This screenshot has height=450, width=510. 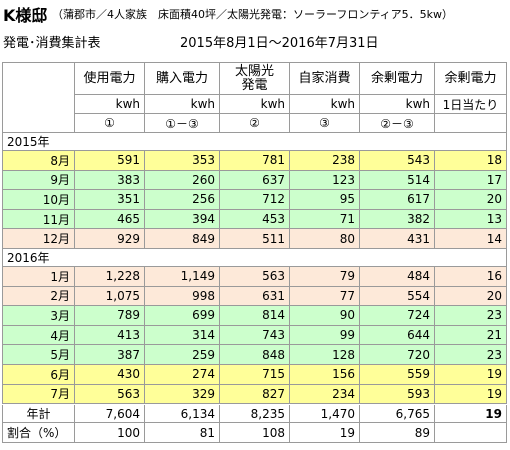 I want to click on value: 1,149, so click(x=182, y=277).